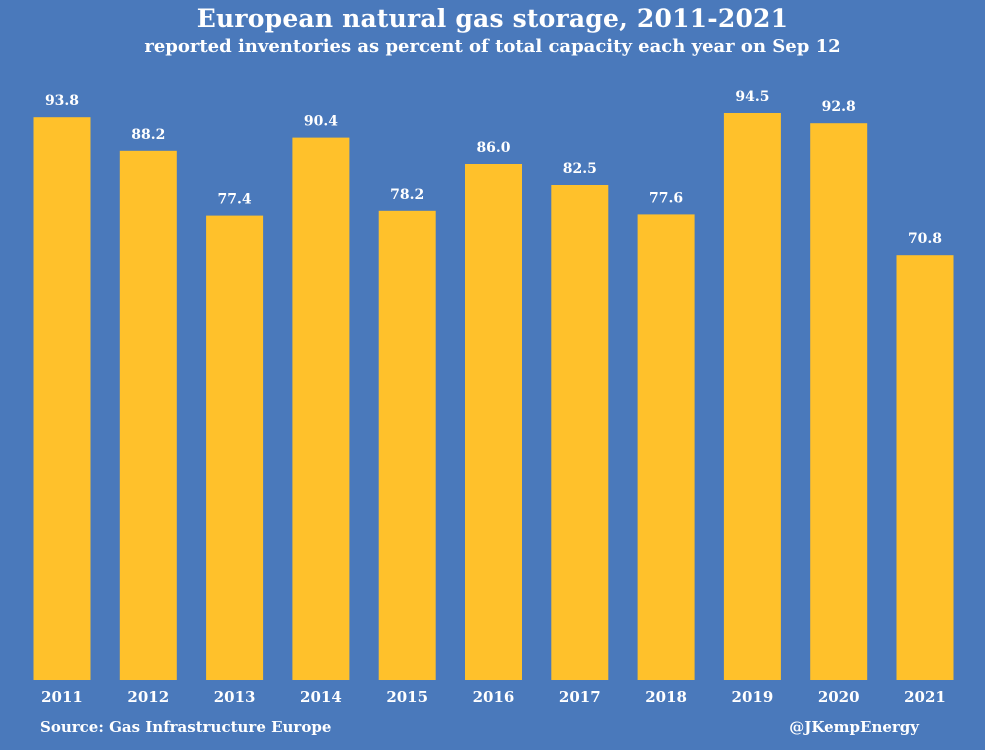 This screenshot has width=985, height=750. I want to click on value-label-2014: 90.4, so click(321, 122).